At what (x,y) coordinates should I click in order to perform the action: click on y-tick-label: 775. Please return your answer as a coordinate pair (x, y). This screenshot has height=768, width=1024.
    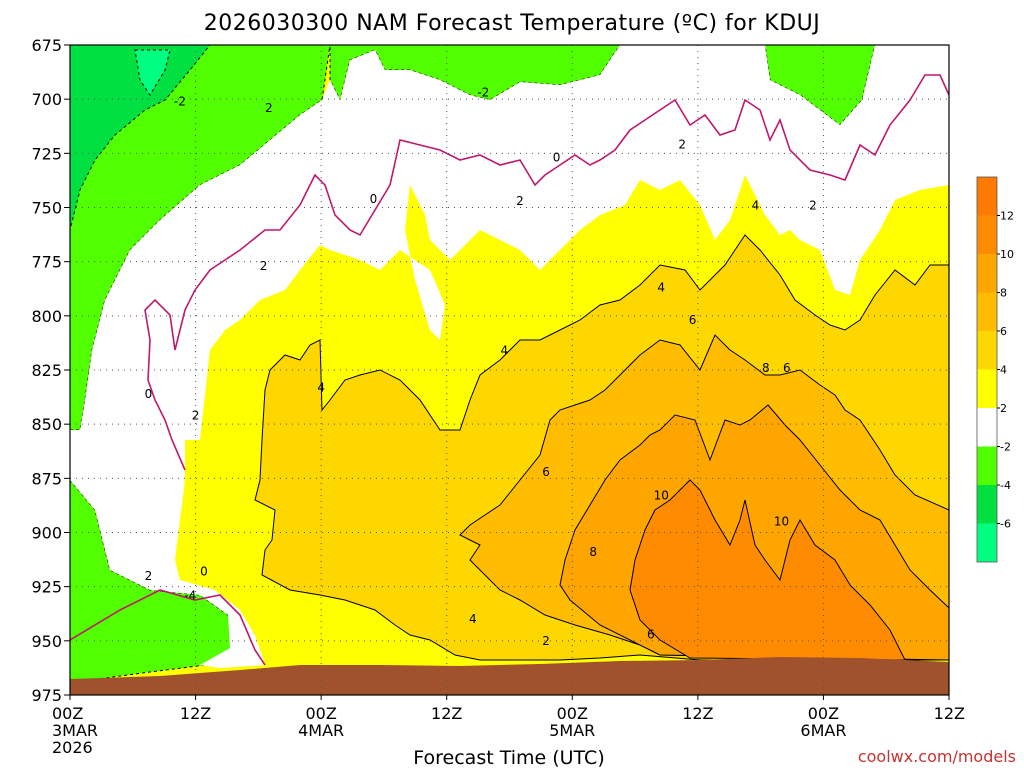
    Looking at the image, I should click on (46, 262).